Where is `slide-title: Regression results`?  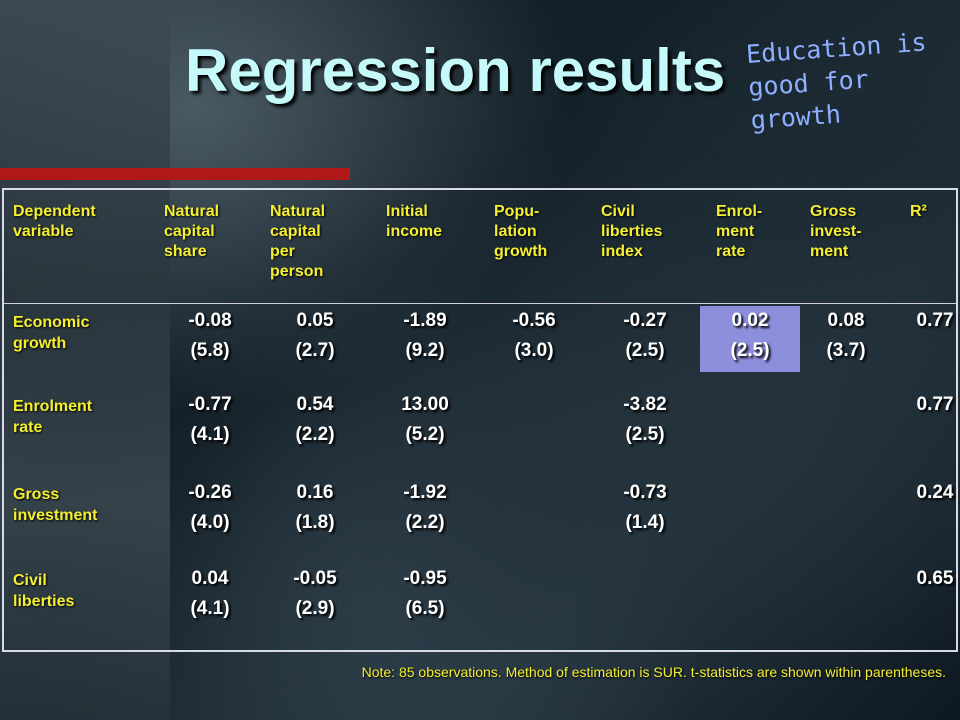
slide-title: Regression results is located at coordinates (455, 70).